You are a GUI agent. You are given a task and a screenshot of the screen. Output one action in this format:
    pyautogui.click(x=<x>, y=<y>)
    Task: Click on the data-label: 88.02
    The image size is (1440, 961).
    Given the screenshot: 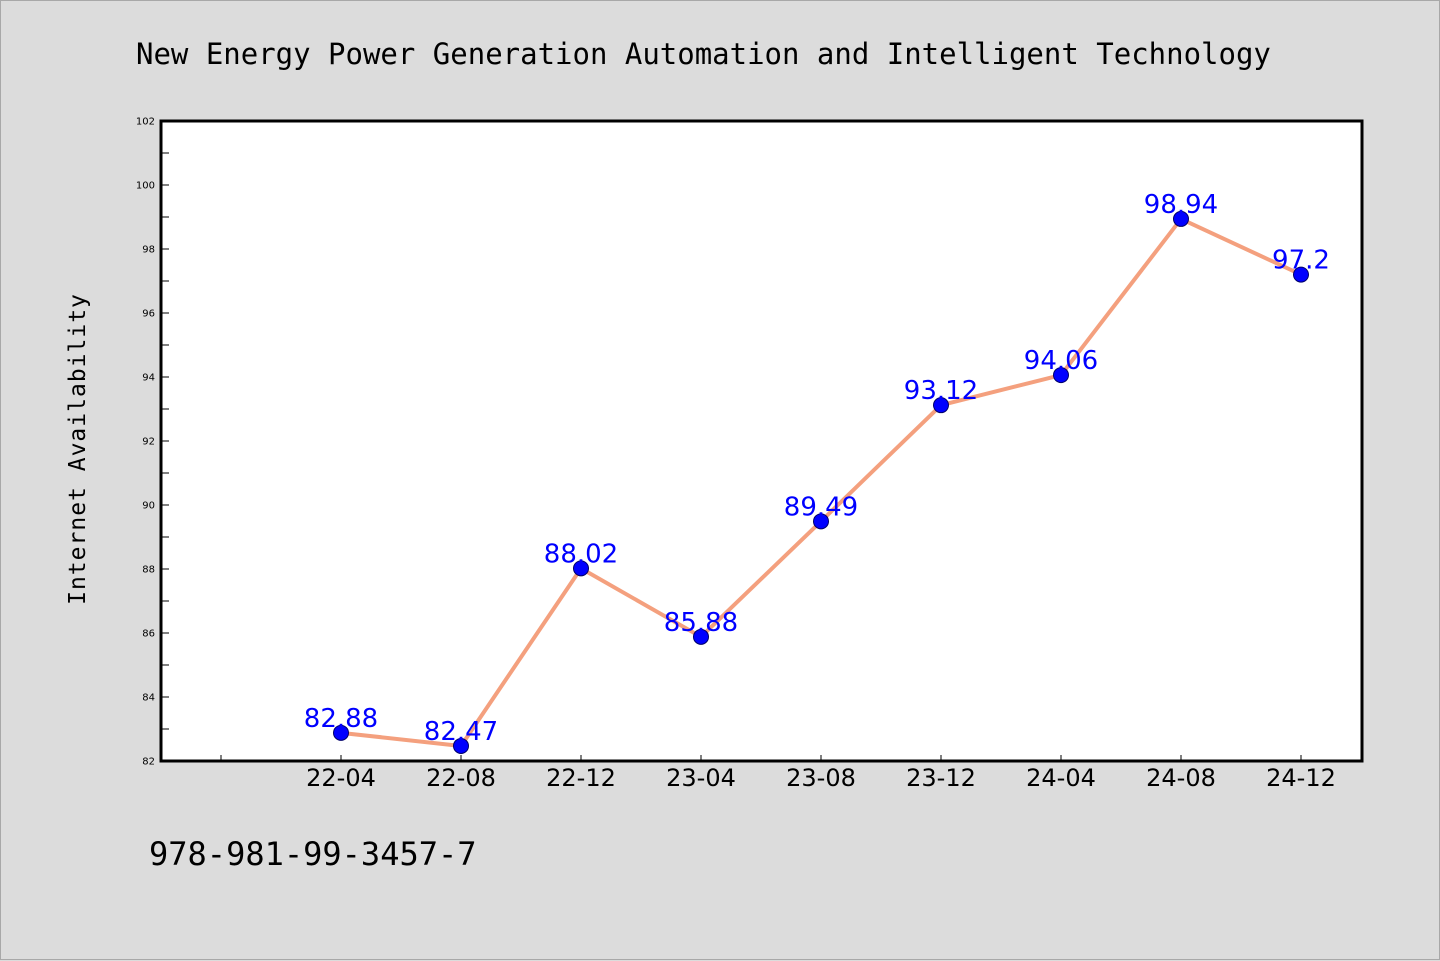 What is the action you would take?
    pyautogui.click(x=581, y=554)
    